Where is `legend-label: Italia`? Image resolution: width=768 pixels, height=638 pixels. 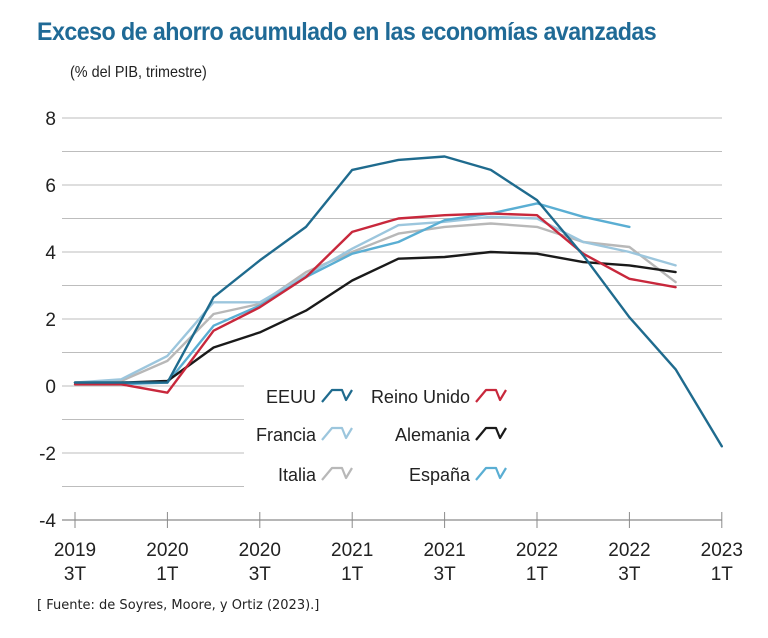 legend-label: Italia is located at coordinates (297, 475).